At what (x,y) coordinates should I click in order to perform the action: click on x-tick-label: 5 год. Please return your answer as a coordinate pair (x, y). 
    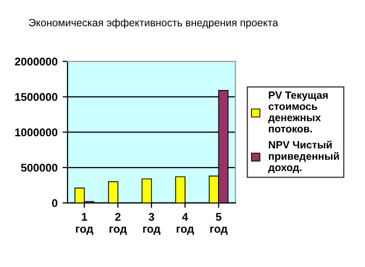
    Looking at the image, I should click on (219, 224).